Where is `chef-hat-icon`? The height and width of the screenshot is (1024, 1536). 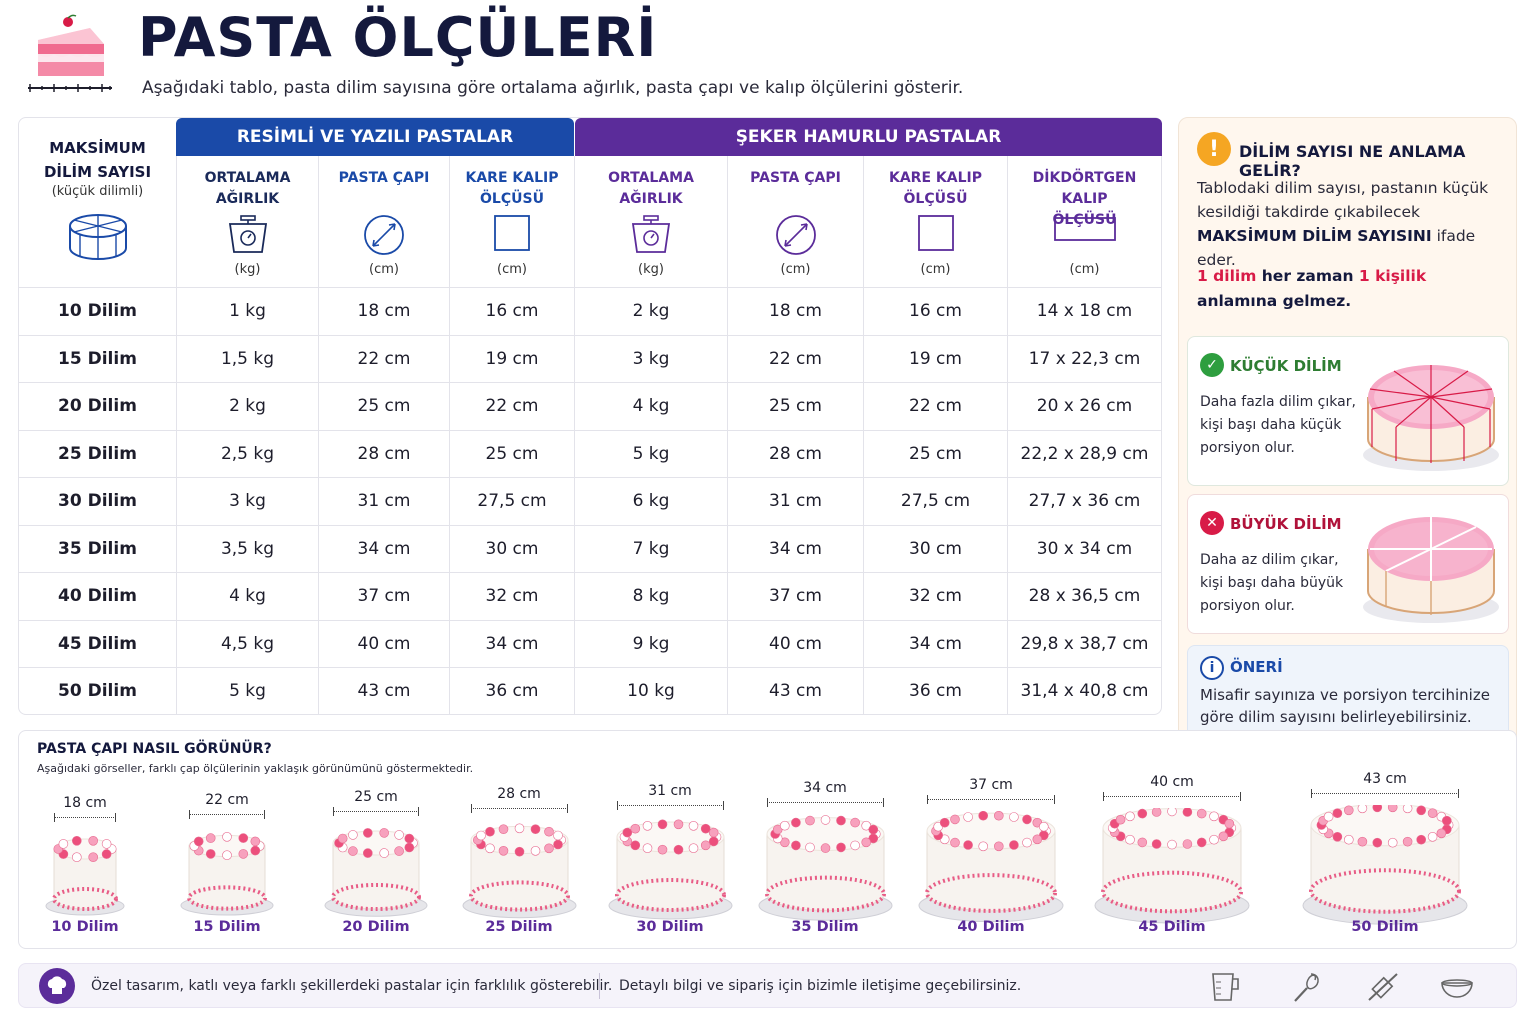 chef-hat-icon is located at coordinates (57, 986).